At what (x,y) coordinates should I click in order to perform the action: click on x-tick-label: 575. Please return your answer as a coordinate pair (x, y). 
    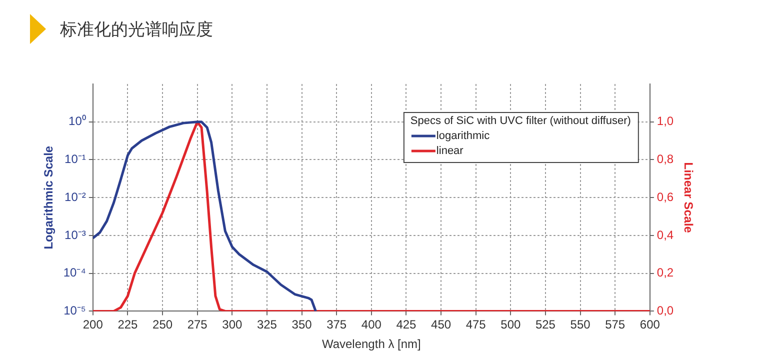
    Looking at the image, I should click on (615, 325).